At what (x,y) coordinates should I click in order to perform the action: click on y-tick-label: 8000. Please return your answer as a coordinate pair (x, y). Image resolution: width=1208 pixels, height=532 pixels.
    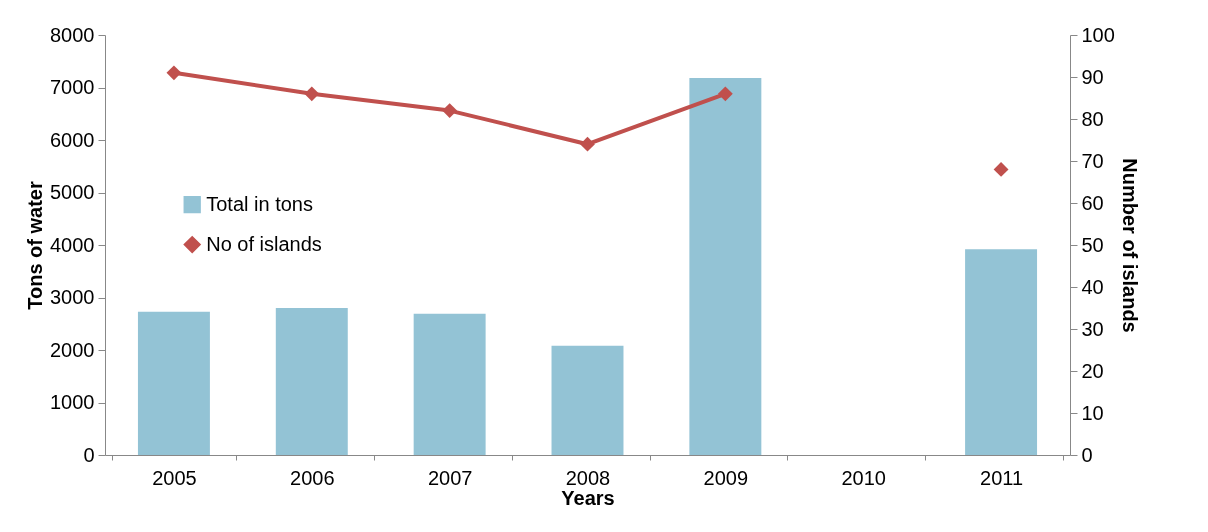
    Looking at the image, I should click on (72, 34).